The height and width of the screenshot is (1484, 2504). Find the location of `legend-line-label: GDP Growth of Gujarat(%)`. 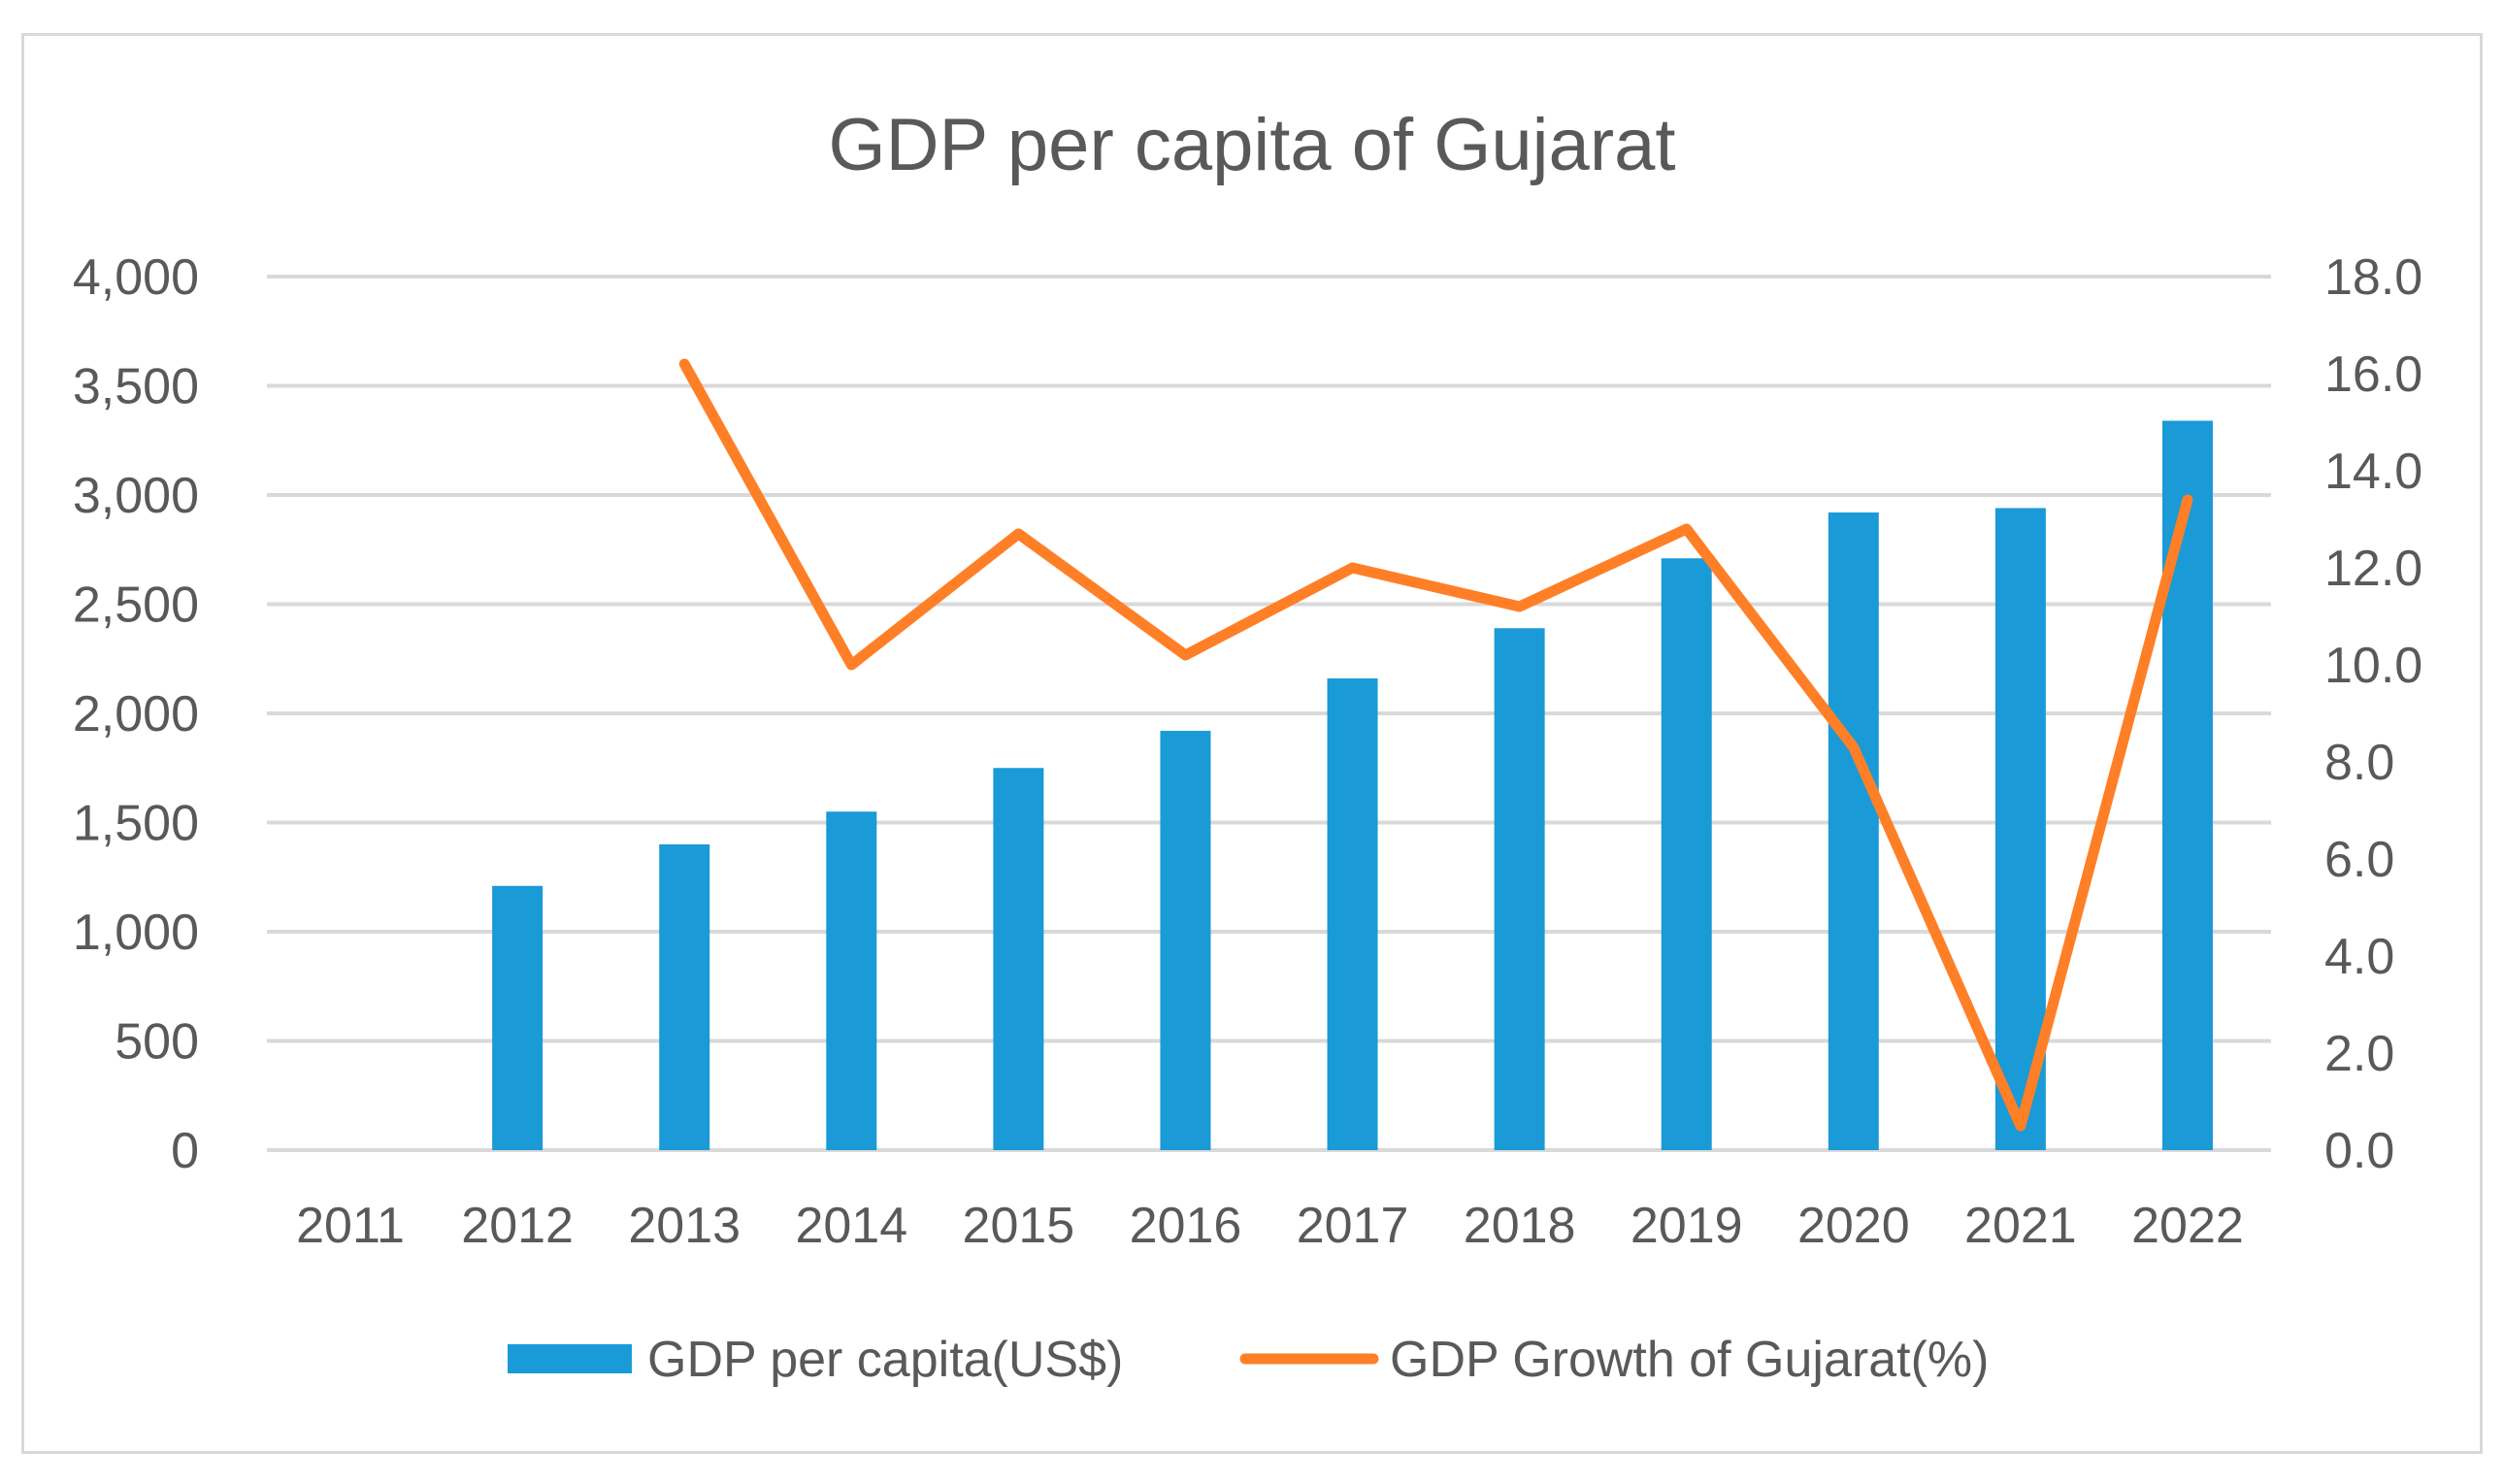

legend-line-label: GDP Growth of Gujarat(%) is located at coordinates (1689, 1360).